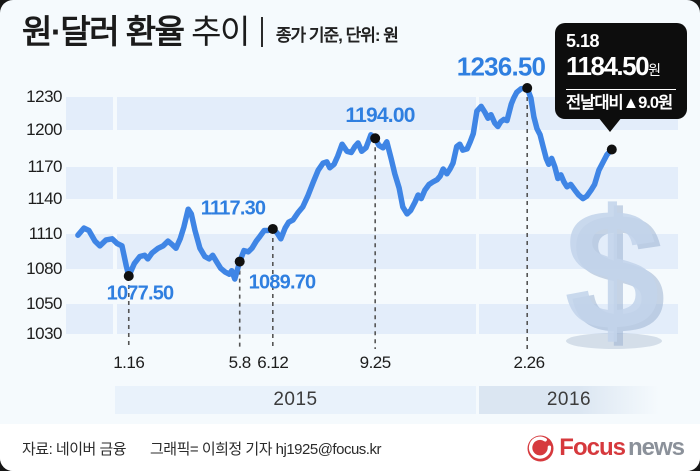 This screenshot has height=471, width=700. Describe the element at coordinates (261, 31) in the screenshot. I see `title-divider` at that location.